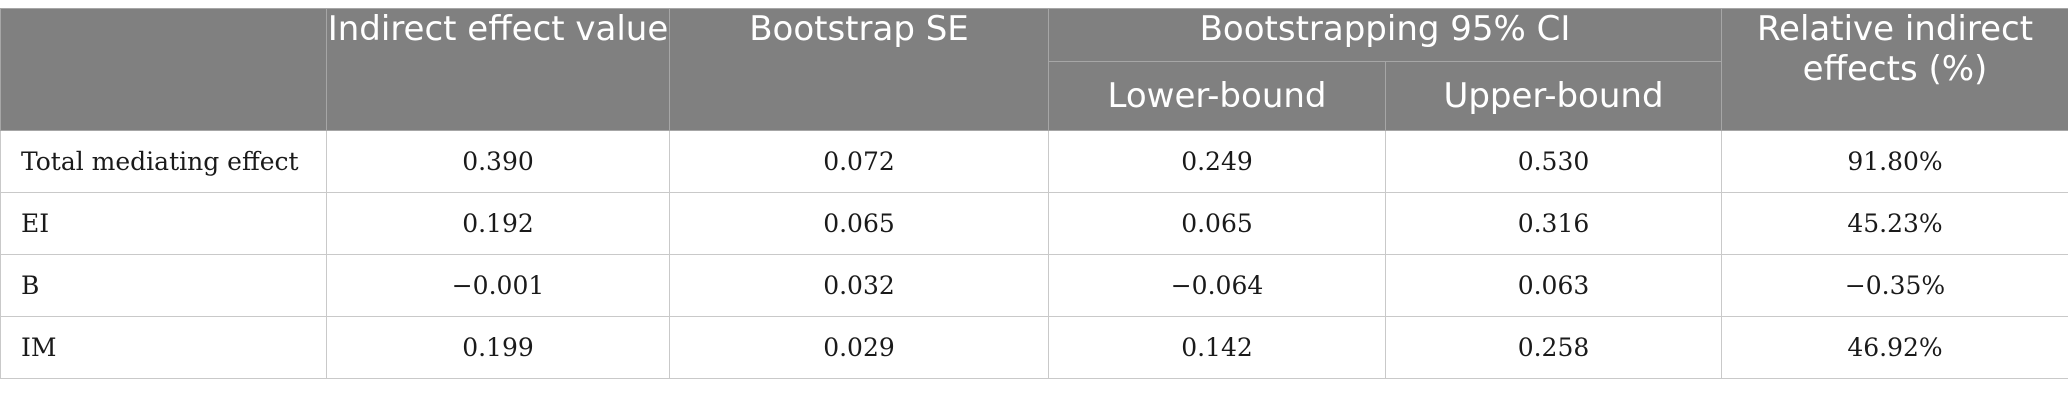 The height and width of the screenshot is (410, 2068). I want to click on cell-lower-bound: 0.142, so click(1217, 347).